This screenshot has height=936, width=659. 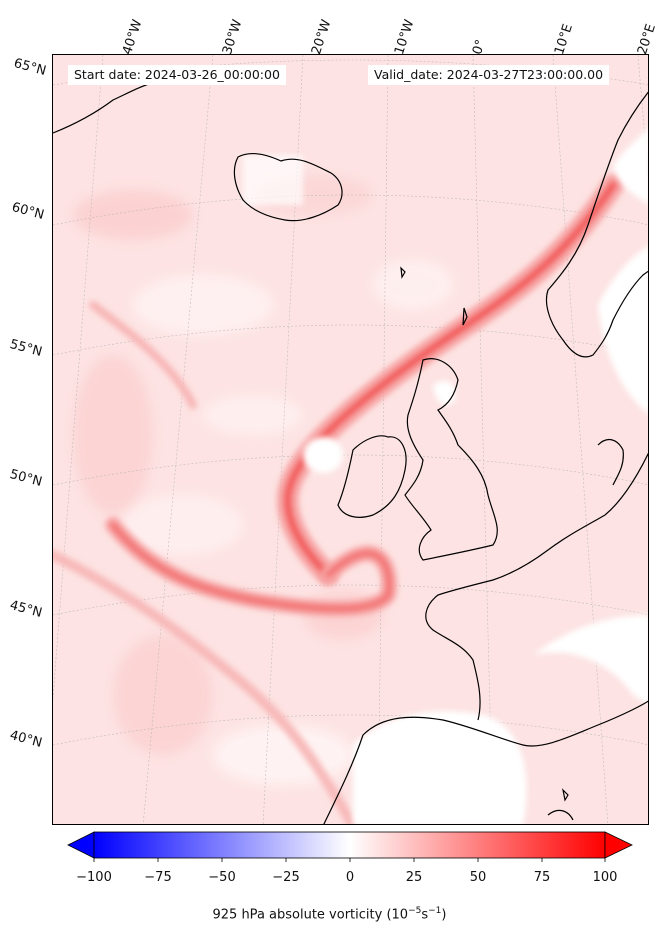 What do you see at coordinates (177, 75) in the screenshot?
I see `start-date-label: Start date: 2024-03-26_00:00:00` at bounding box center [177, 75].